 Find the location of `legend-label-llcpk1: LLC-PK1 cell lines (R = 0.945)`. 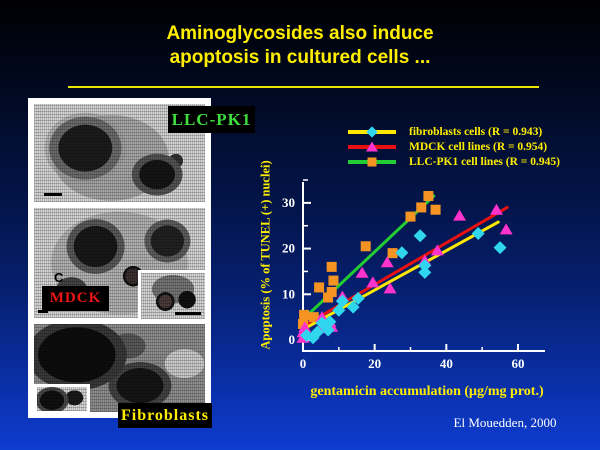

legend-label-llcpk1: LLC-PK1 cell lines (R = 0.945) is located at coordinates (484, 162).